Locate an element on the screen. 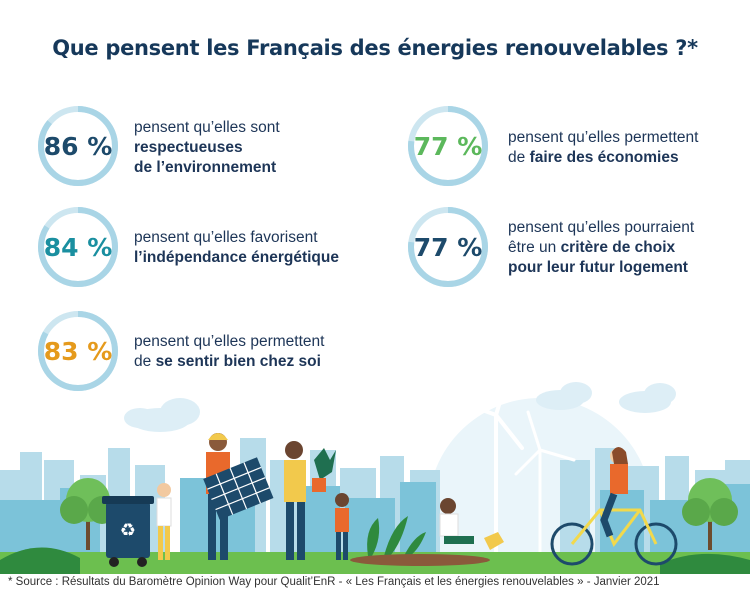 The width and height of the screenshot is (750, 596). cyclist-icon is located at coordinates (614, 506).